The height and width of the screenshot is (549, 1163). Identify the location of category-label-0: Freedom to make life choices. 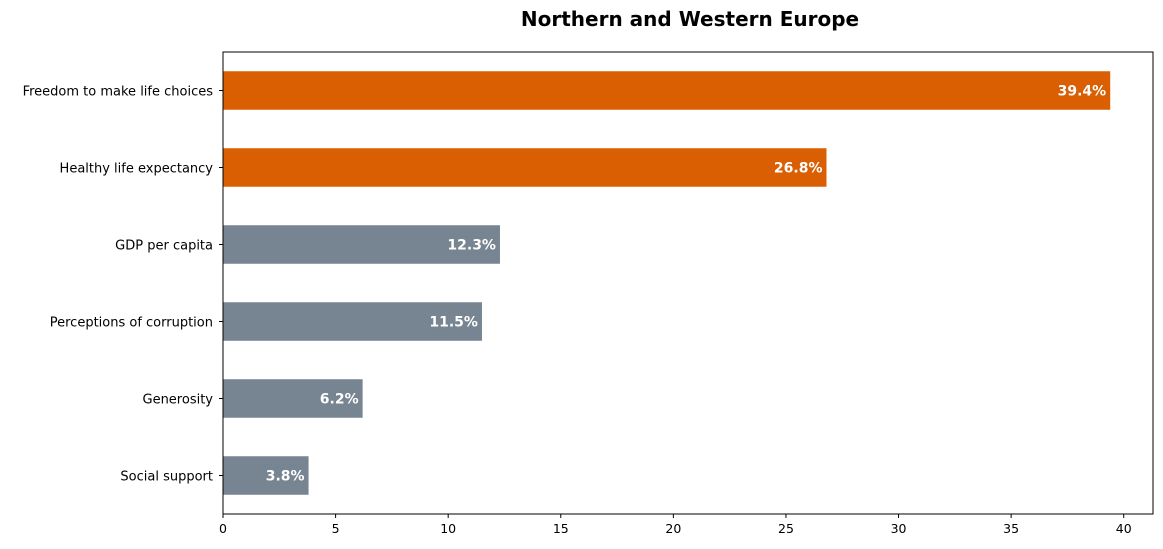
(118, 92).